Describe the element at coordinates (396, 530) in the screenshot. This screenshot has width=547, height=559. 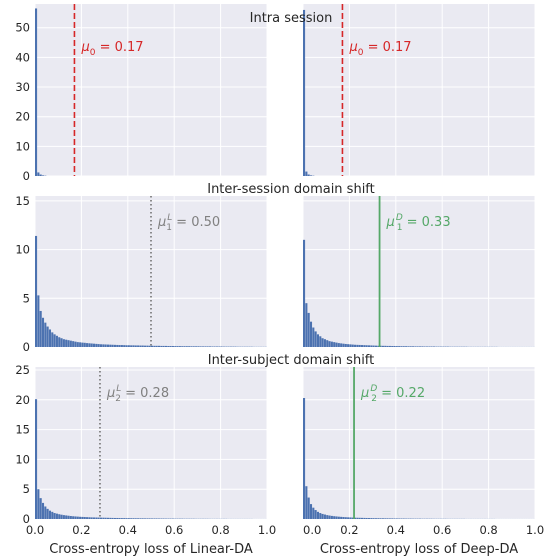
I see `x-tick-label: 0.4` at that location.